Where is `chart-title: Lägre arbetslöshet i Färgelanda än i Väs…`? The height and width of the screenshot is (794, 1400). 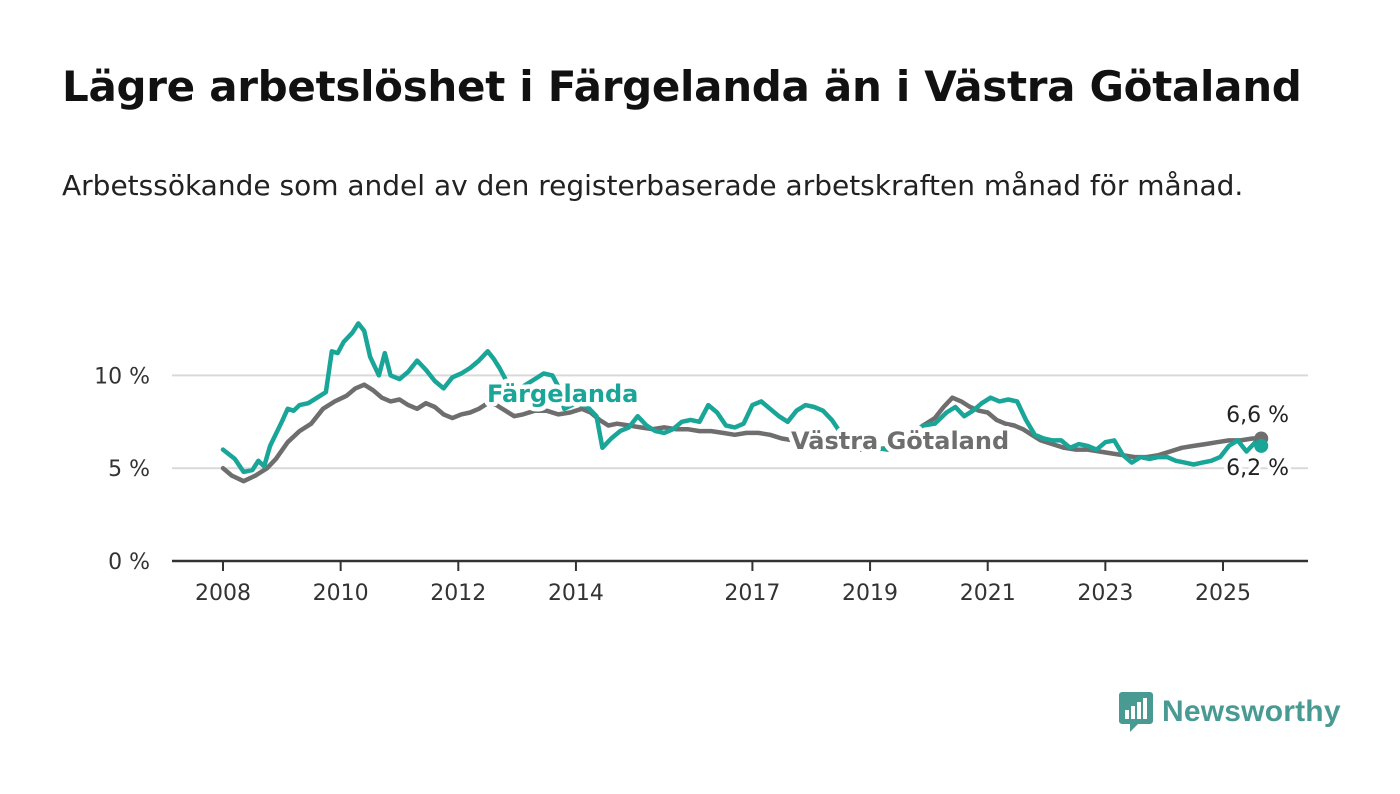
chart-title: Lägre arbetslöshet i Färgelanda än i Väs… is located at coordinates (682, 86).